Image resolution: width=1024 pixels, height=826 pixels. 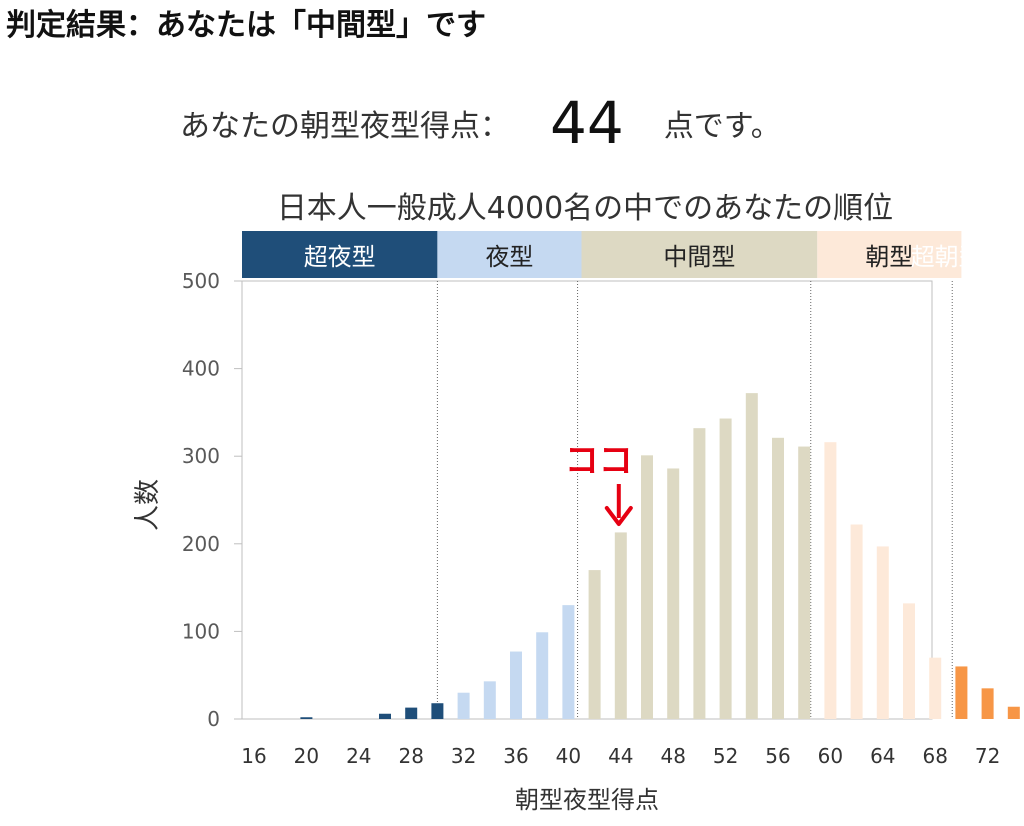 What do you see at coordinates (201, 369) in the screenshot?
I see `y-tick-label: 400` at bounding box center [201, 369].